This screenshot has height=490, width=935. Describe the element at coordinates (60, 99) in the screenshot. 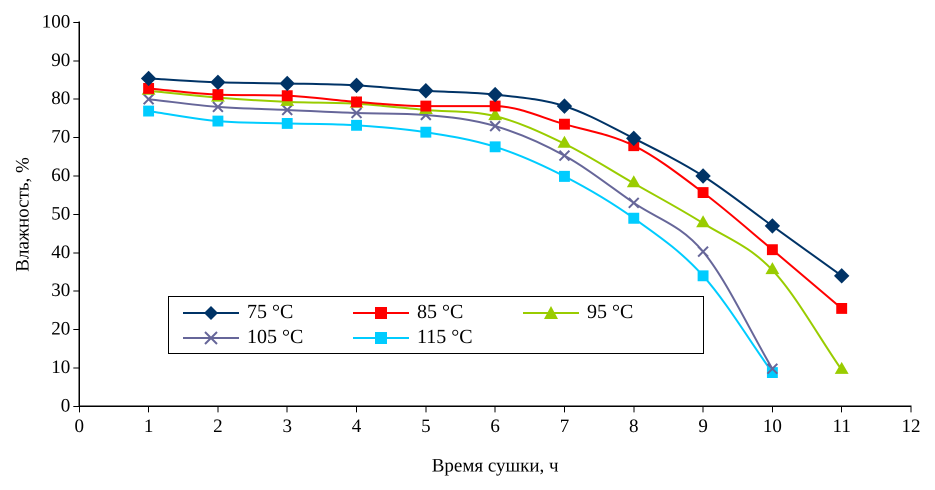

I see `y-tick-label: 80` at that location.